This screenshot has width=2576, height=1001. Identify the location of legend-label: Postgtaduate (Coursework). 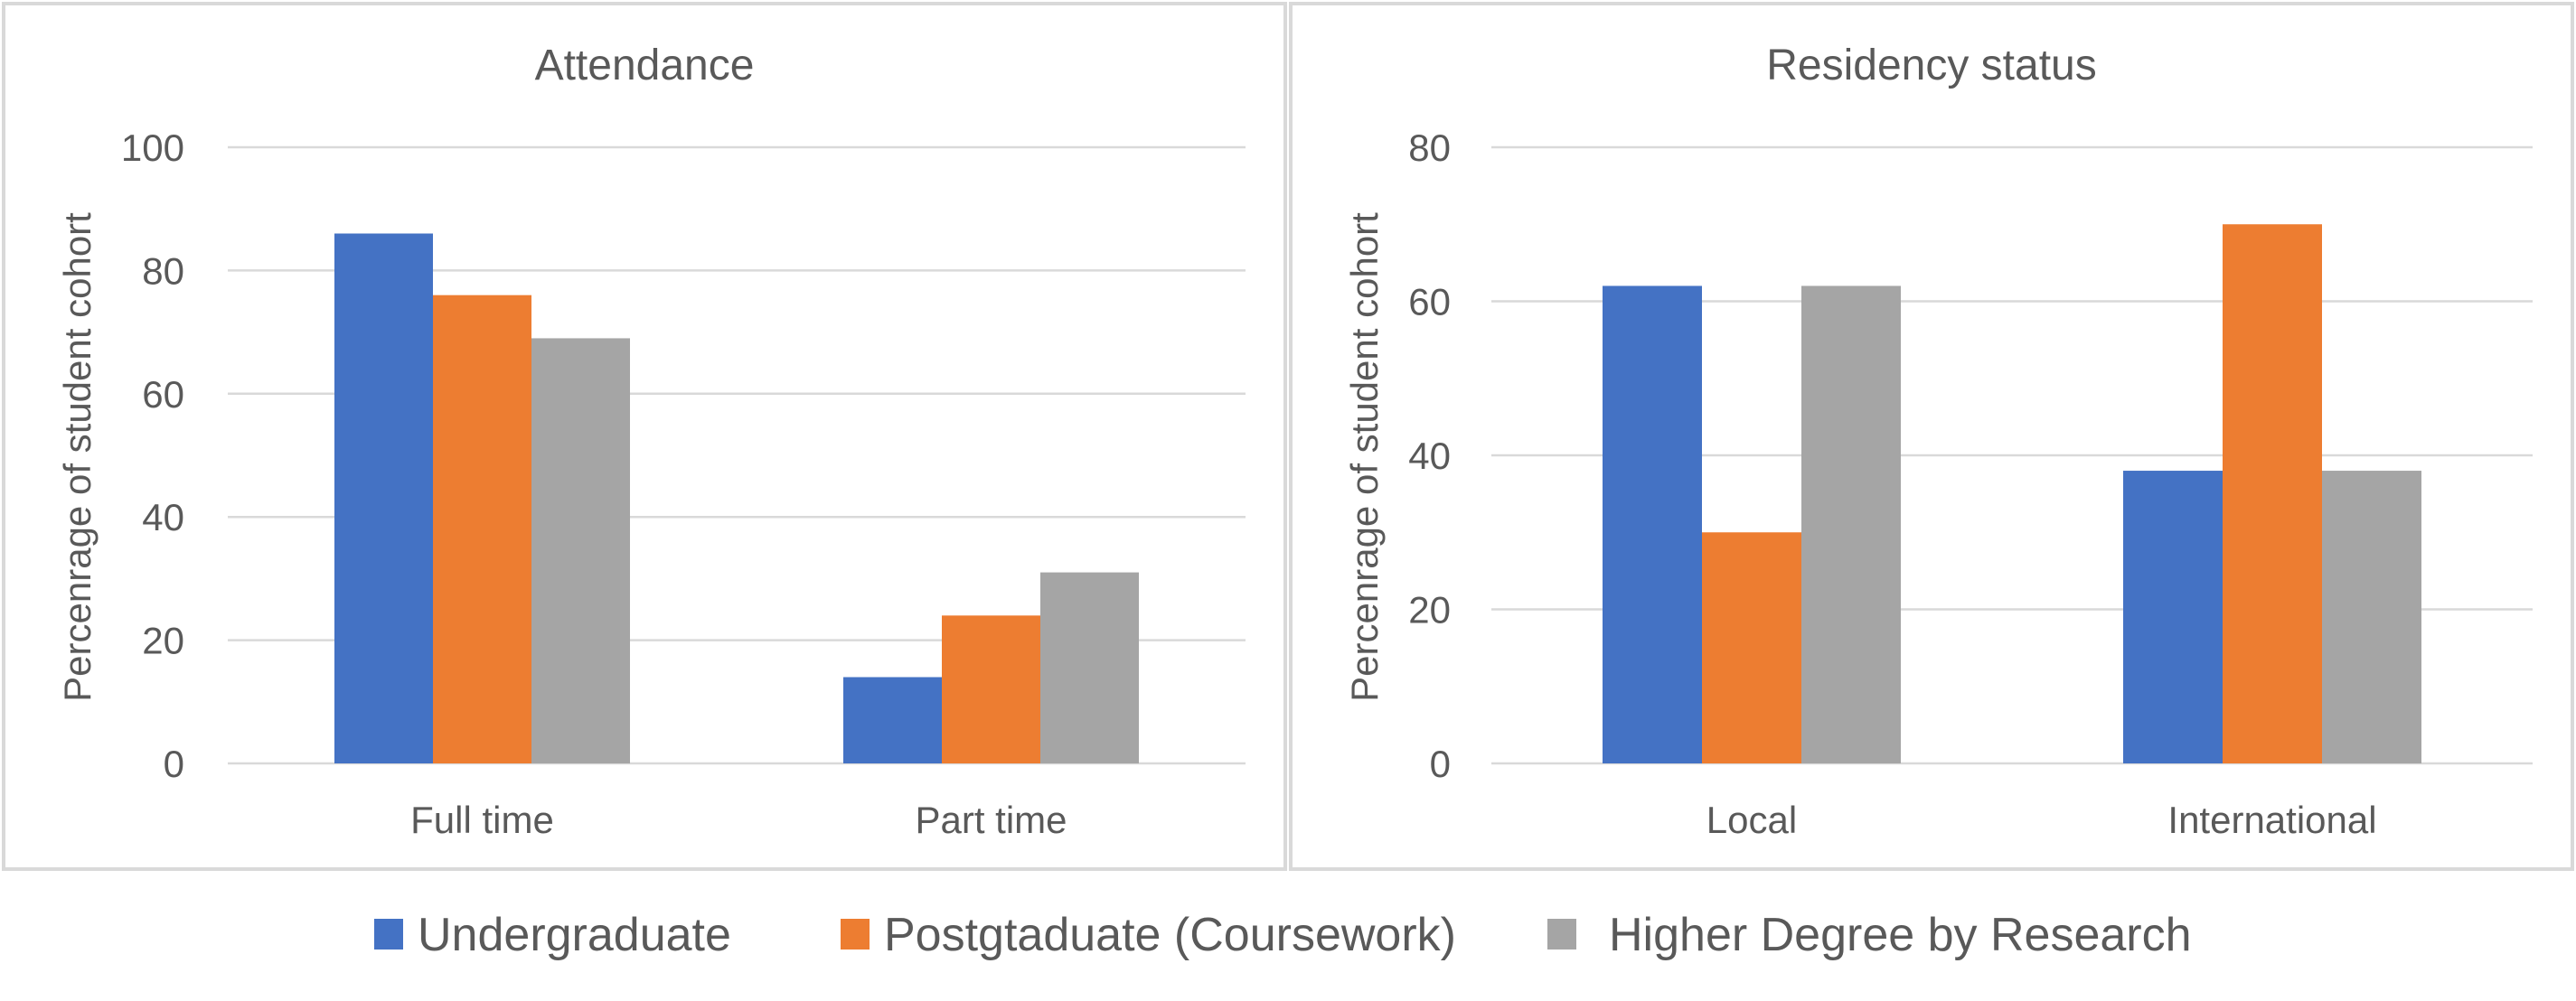
(1170, 935).